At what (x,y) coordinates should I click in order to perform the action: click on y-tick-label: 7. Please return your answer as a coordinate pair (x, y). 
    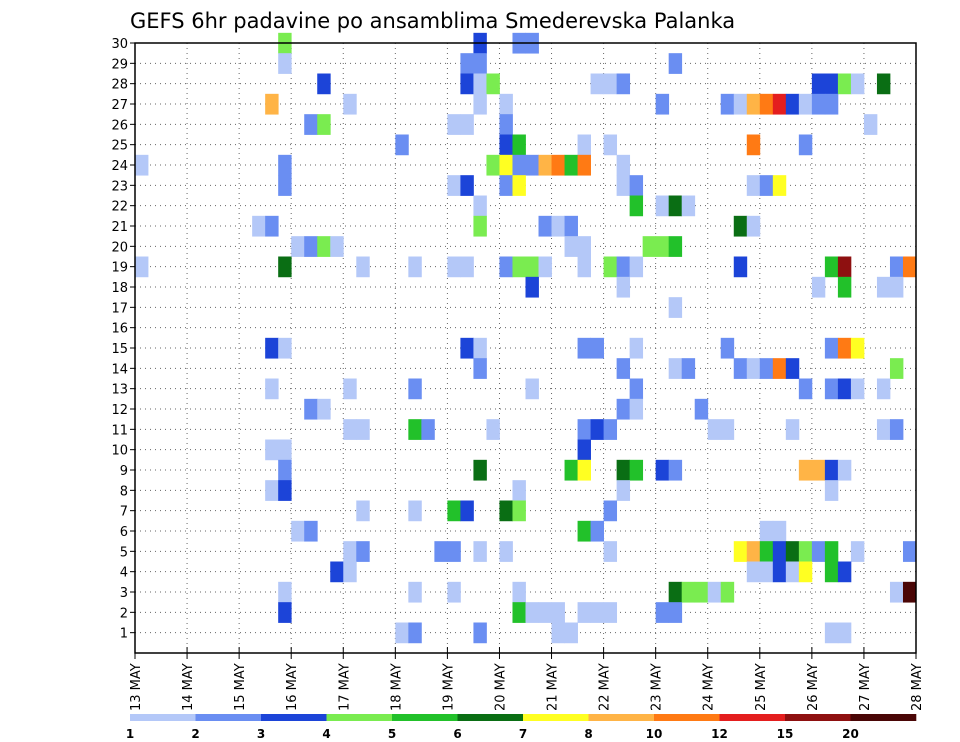
    Looking at the image, I should click on (124, 512).